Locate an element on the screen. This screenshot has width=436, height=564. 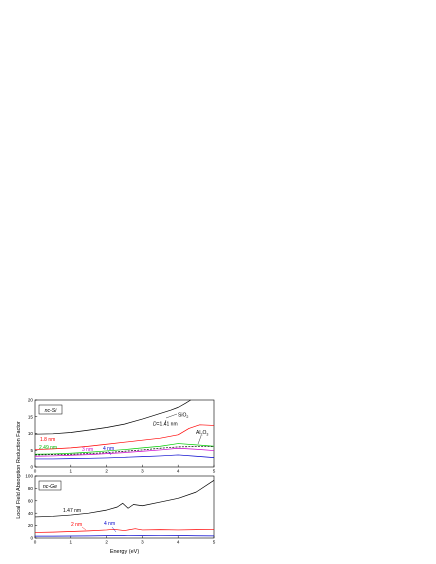
series-line-si-18-sio2 is located at coordinates (124, 437).